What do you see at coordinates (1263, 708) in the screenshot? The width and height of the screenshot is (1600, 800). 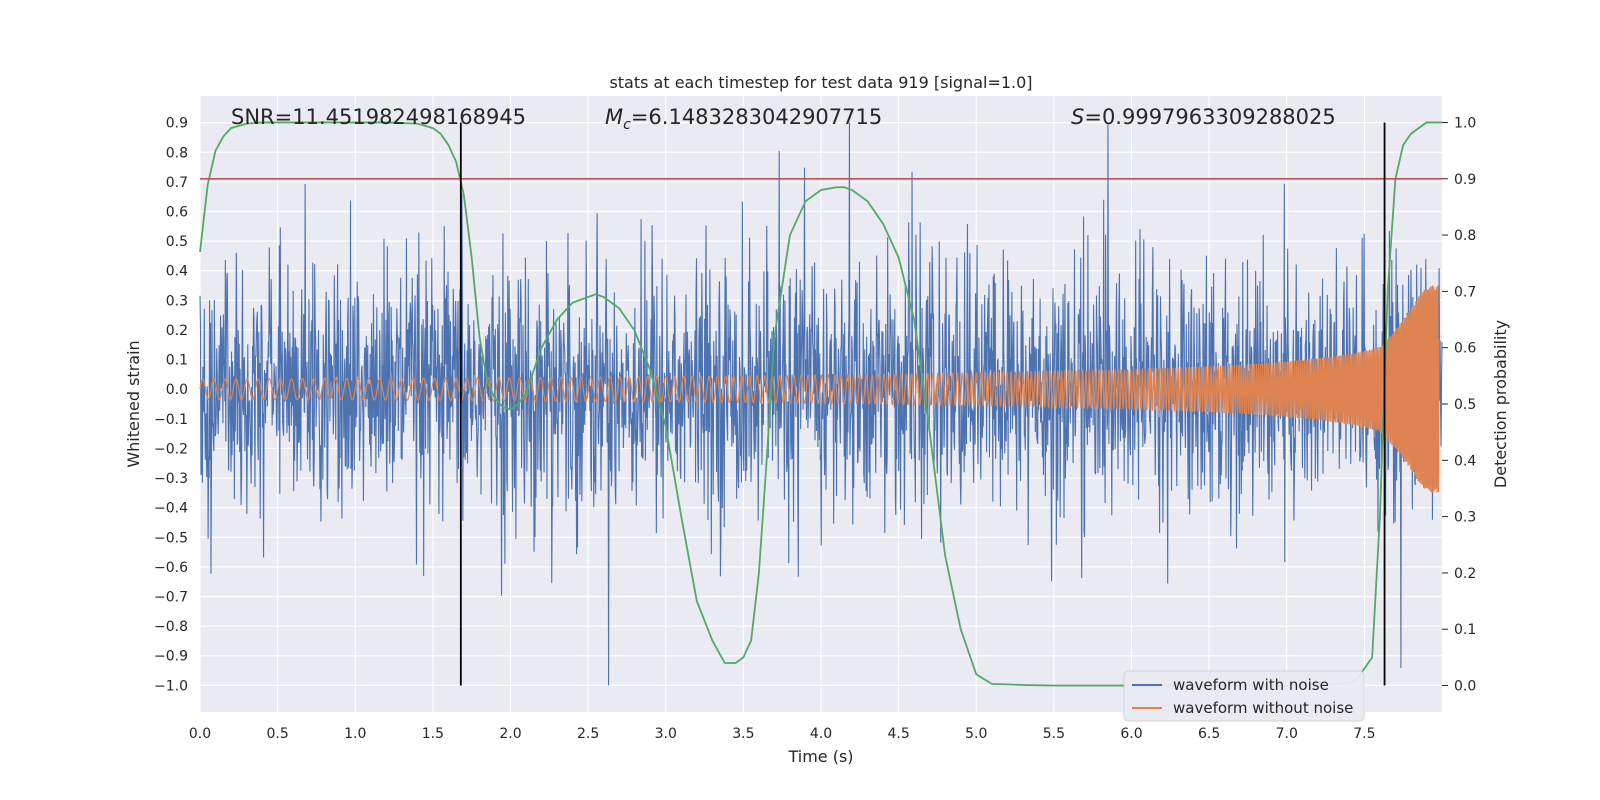 I see `legend-label-clean: waveform without noise` at bounding box center [1263, 708].